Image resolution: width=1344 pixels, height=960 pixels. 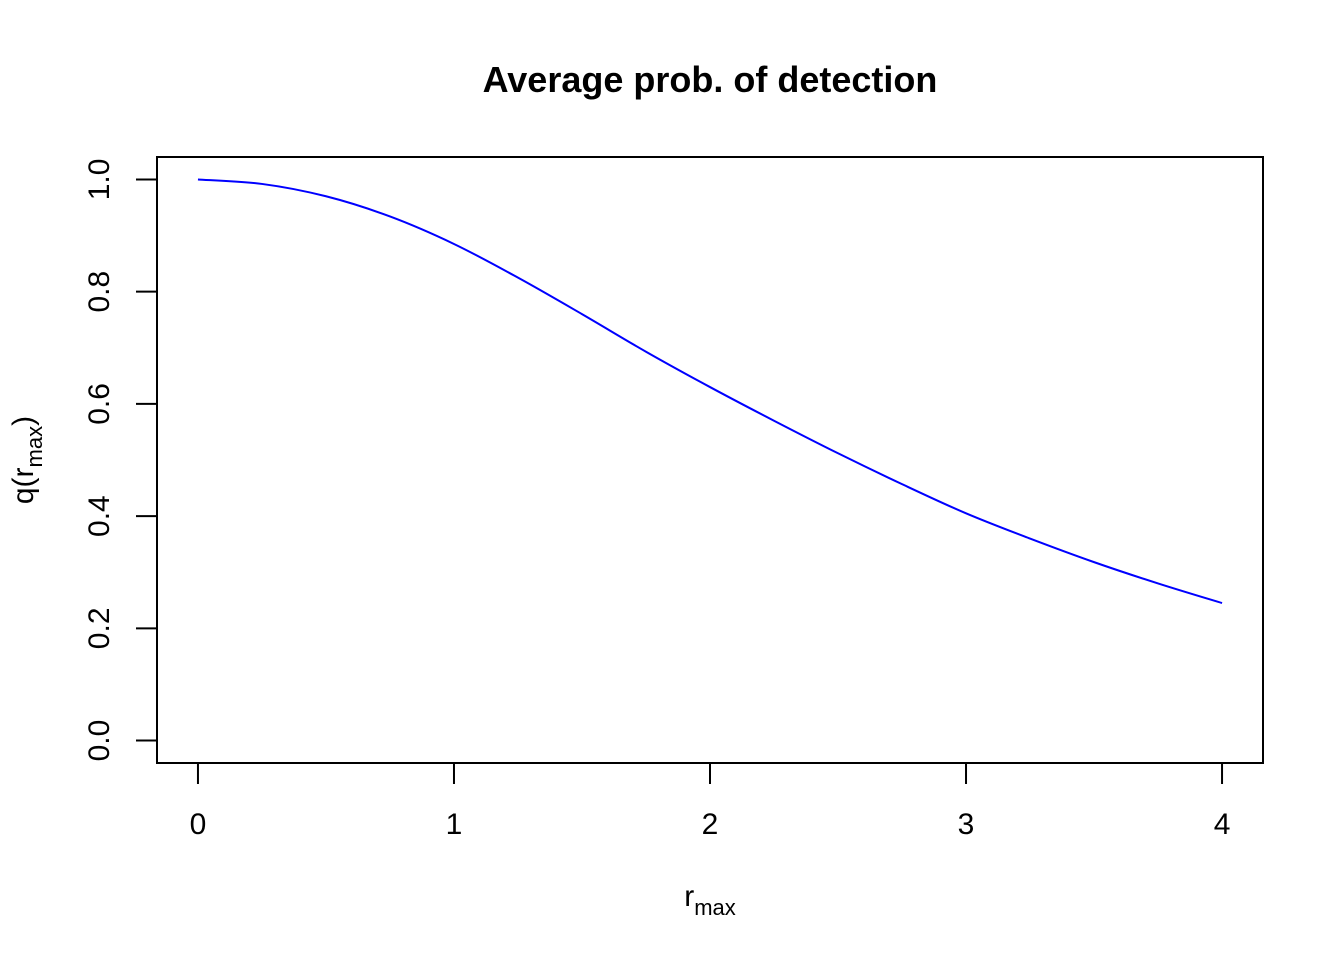 I want to click on chart-title: Average prob. of detection, so click(x=710, y=79).